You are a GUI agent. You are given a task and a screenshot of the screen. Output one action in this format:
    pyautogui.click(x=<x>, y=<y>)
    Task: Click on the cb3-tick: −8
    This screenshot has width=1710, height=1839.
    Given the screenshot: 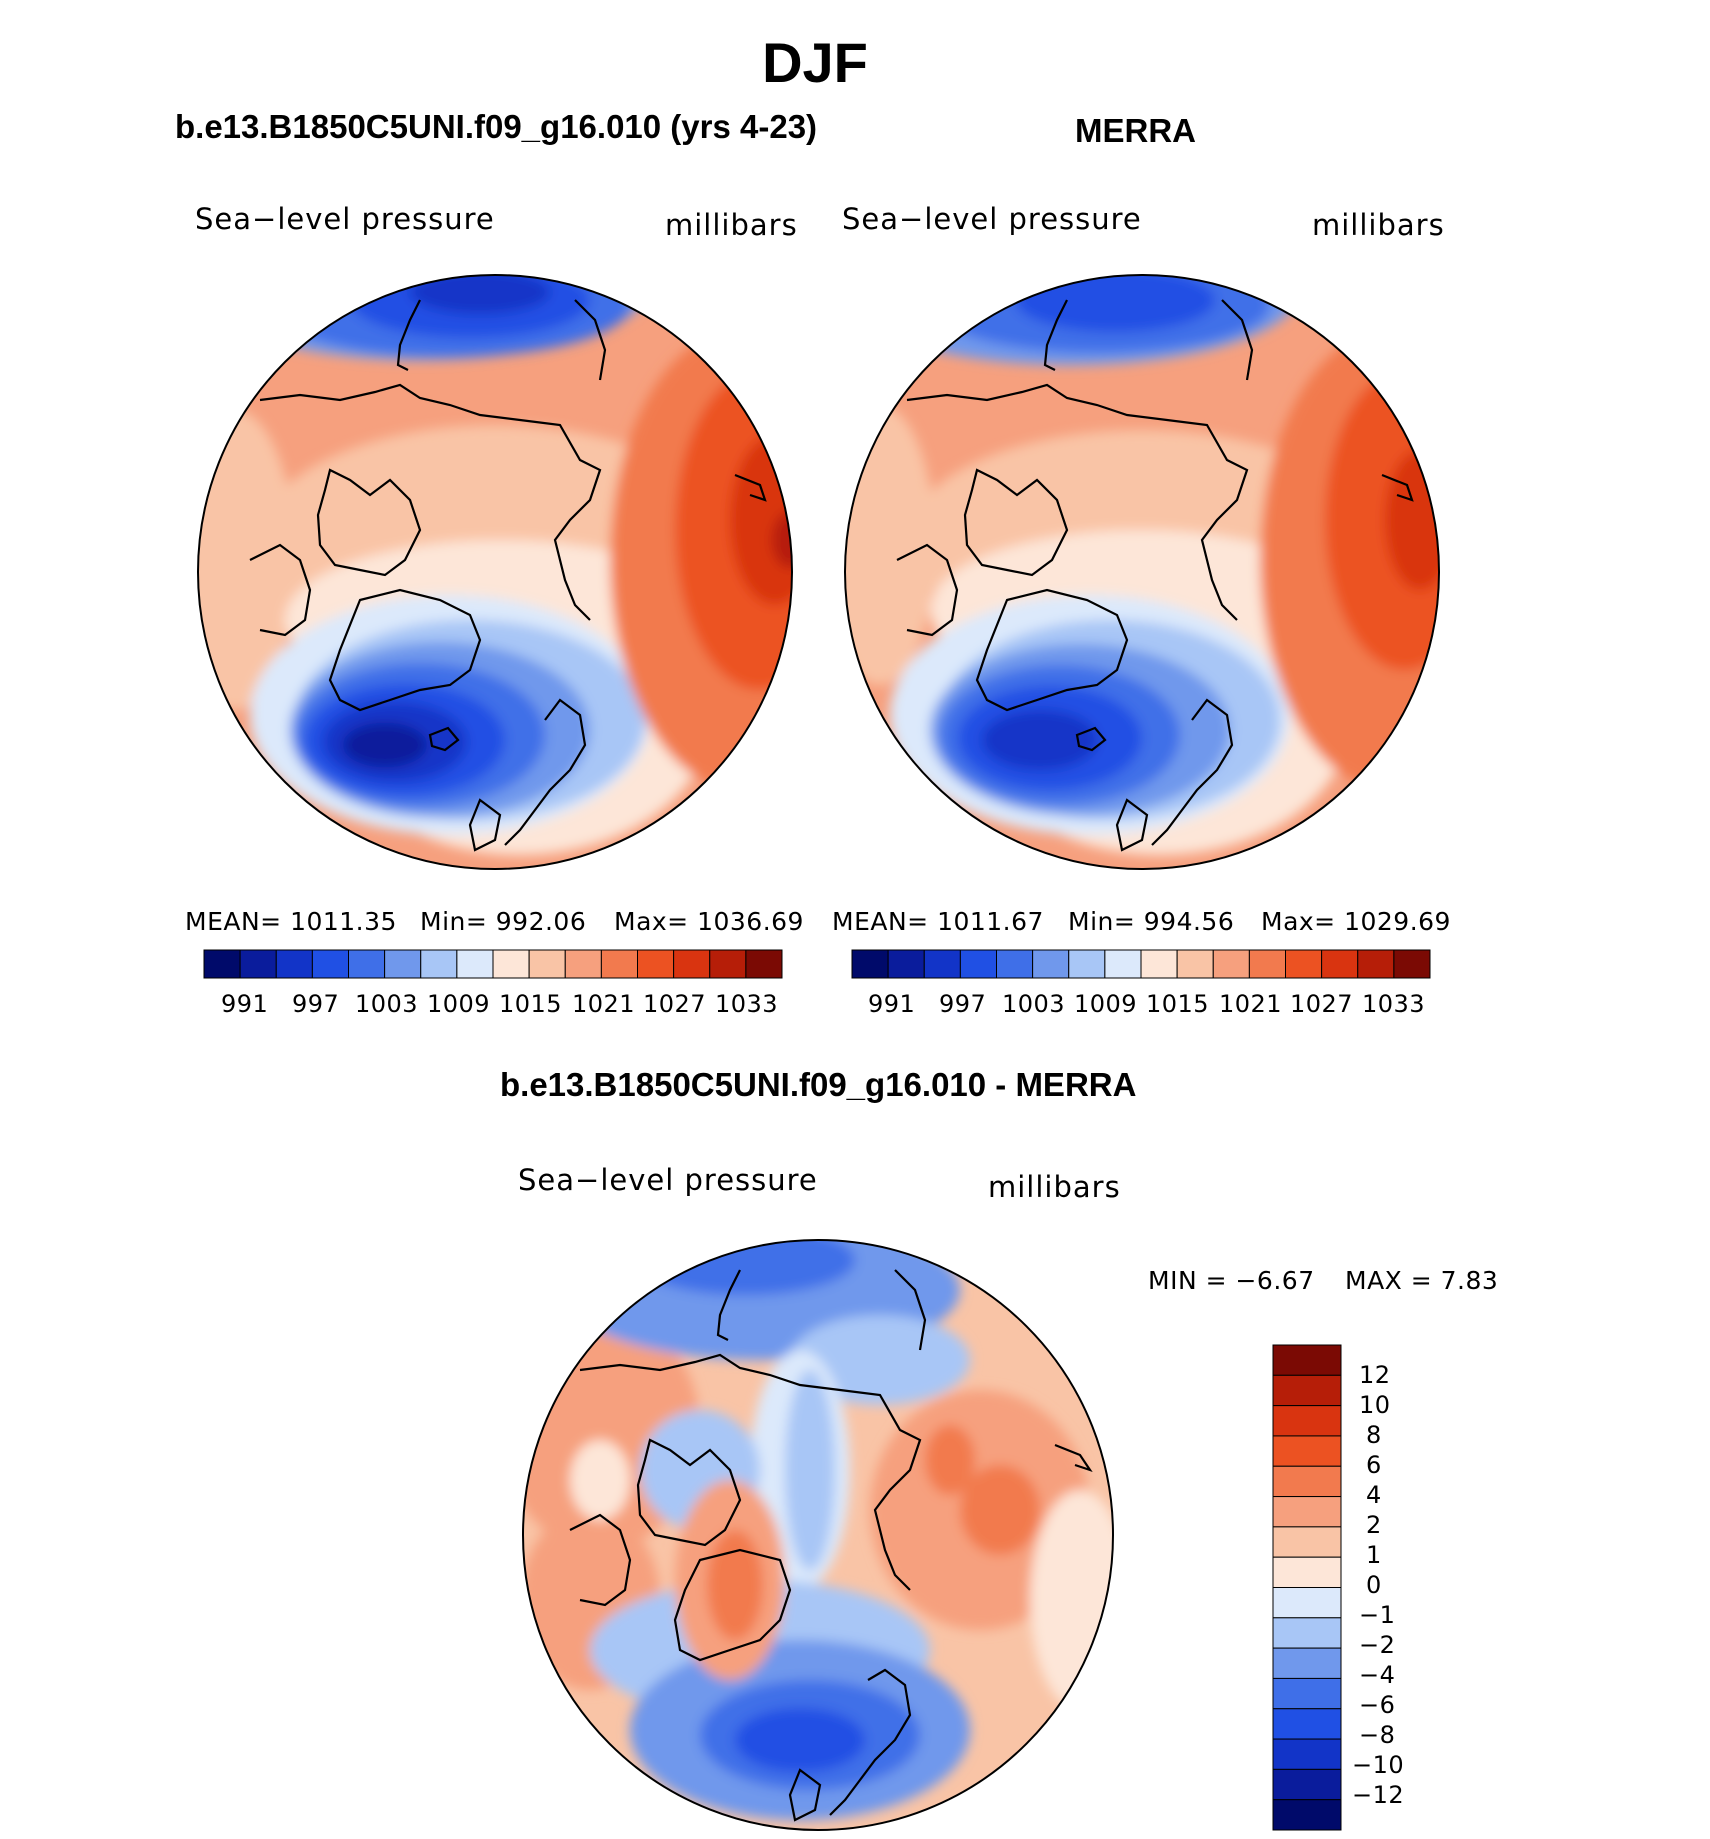 What is the action you would take?
    pyautogui.click(x=1377, y=1735)
    